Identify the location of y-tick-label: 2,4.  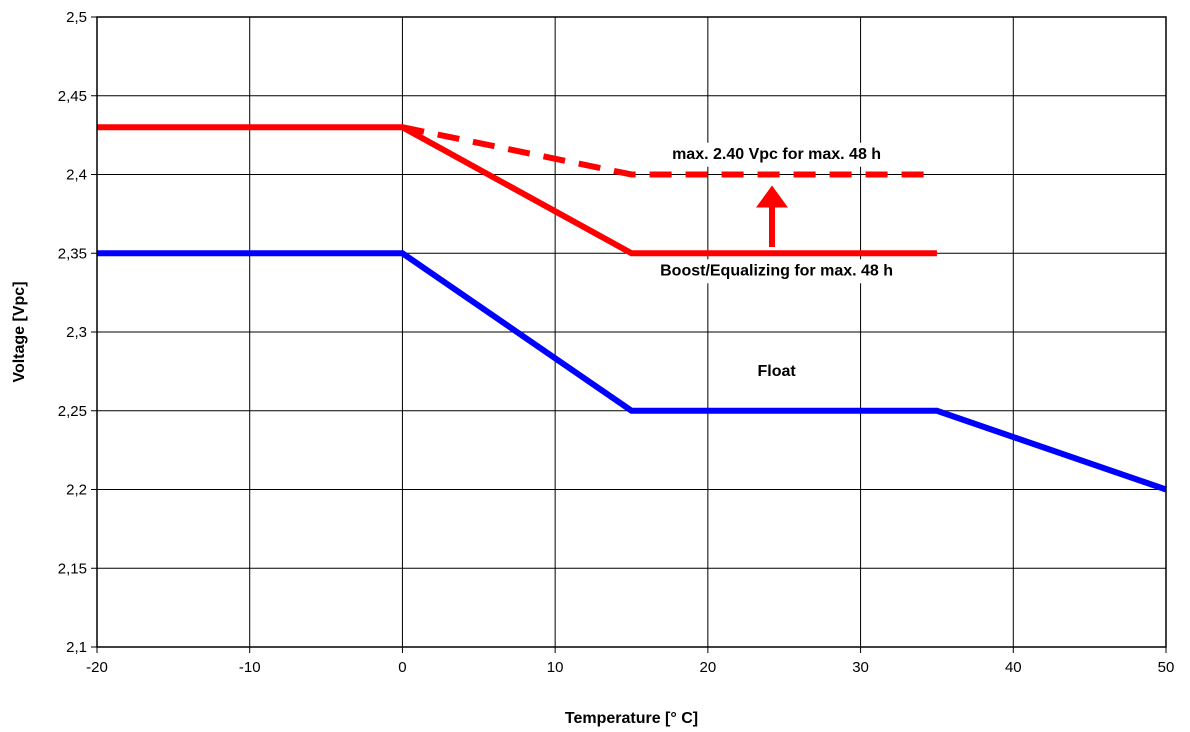
(76, 175).